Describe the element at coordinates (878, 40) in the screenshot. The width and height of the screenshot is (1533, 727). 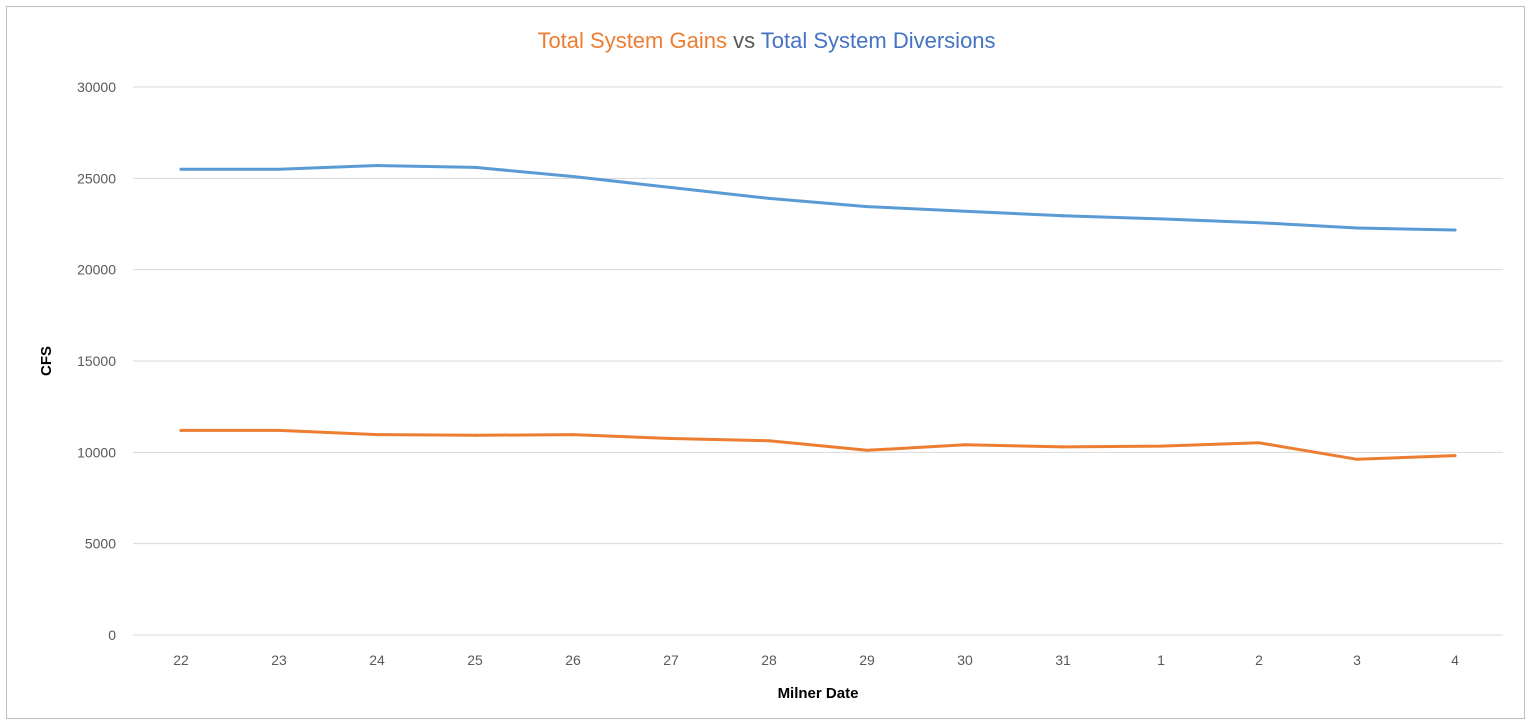
I see `chart-title-diversions: Total System Diversions` at that location.